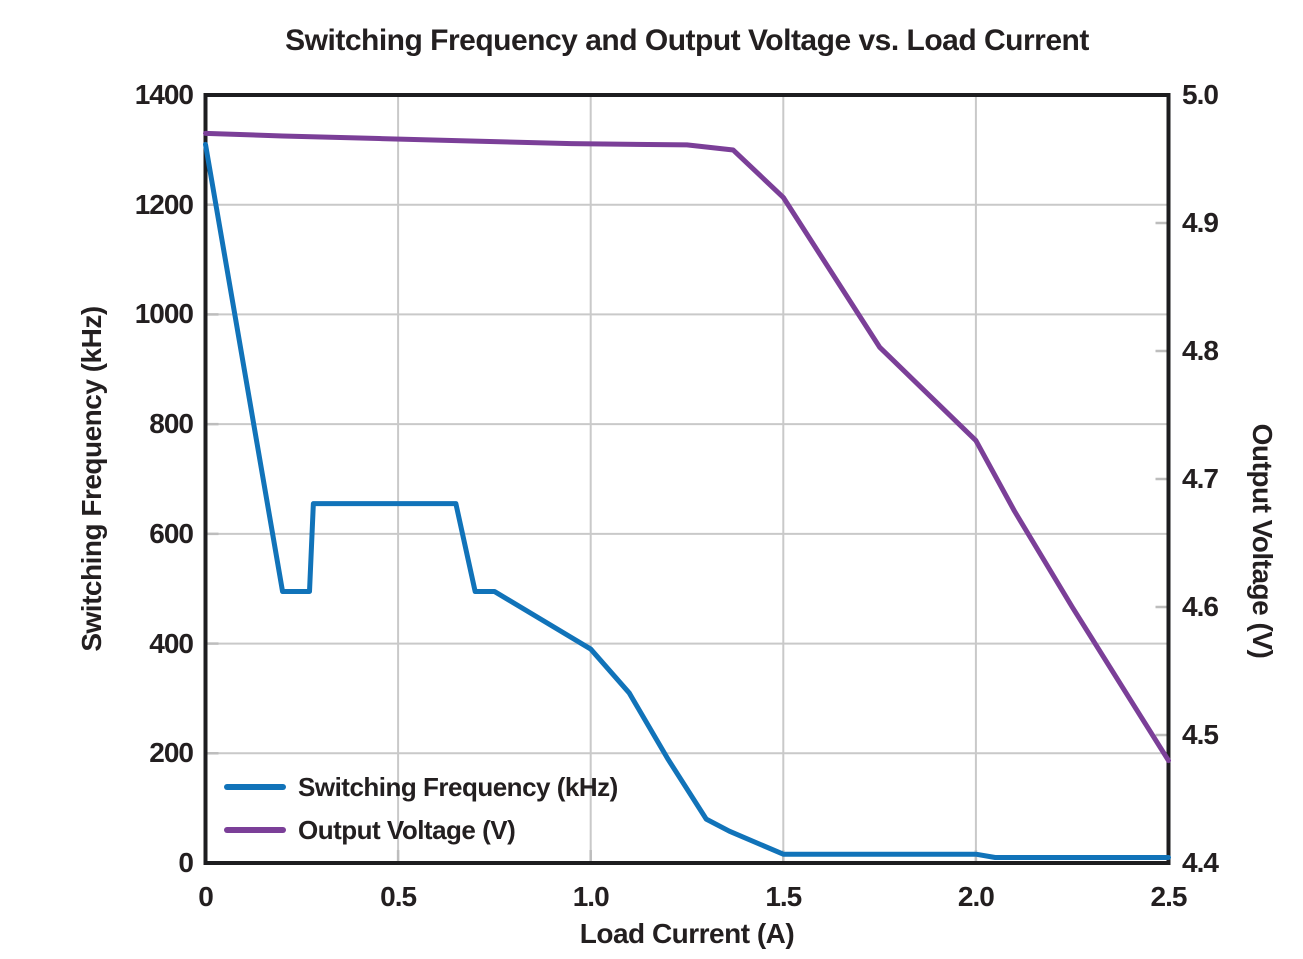 The height and width of the screenshot is (959, 1303). Describe the element at coordinates (171, 533) in the screenshot. I see `y-left-tick-label: 600` at that location.